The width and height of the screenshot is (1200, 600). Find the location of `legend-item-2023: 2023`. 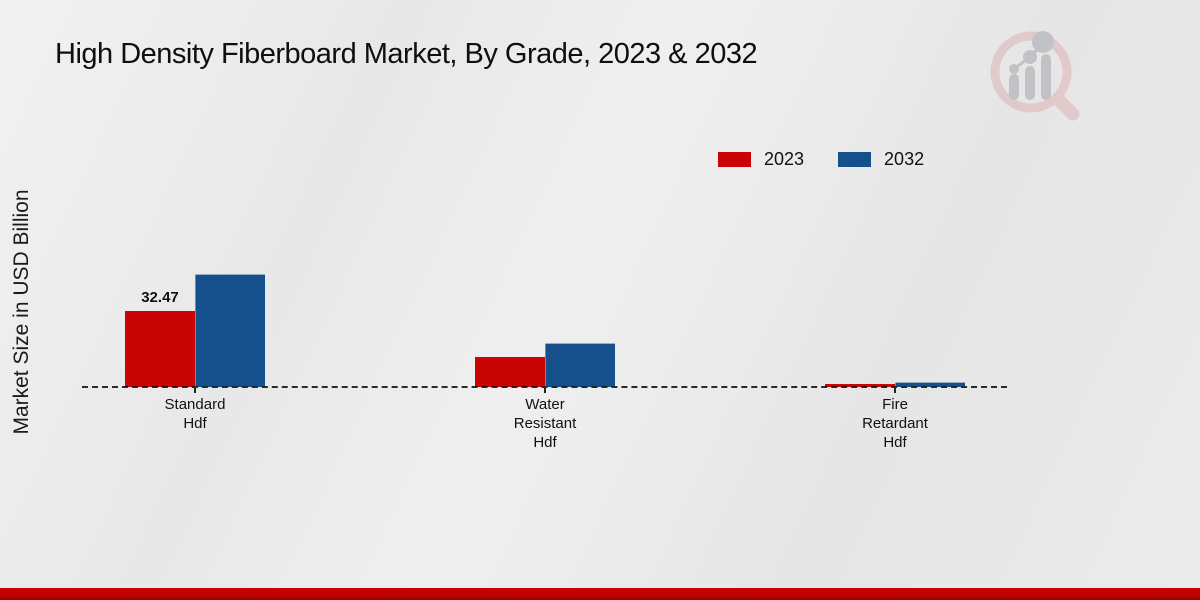

legend-item-2023: 2023 is located at coordinates (761, 159).